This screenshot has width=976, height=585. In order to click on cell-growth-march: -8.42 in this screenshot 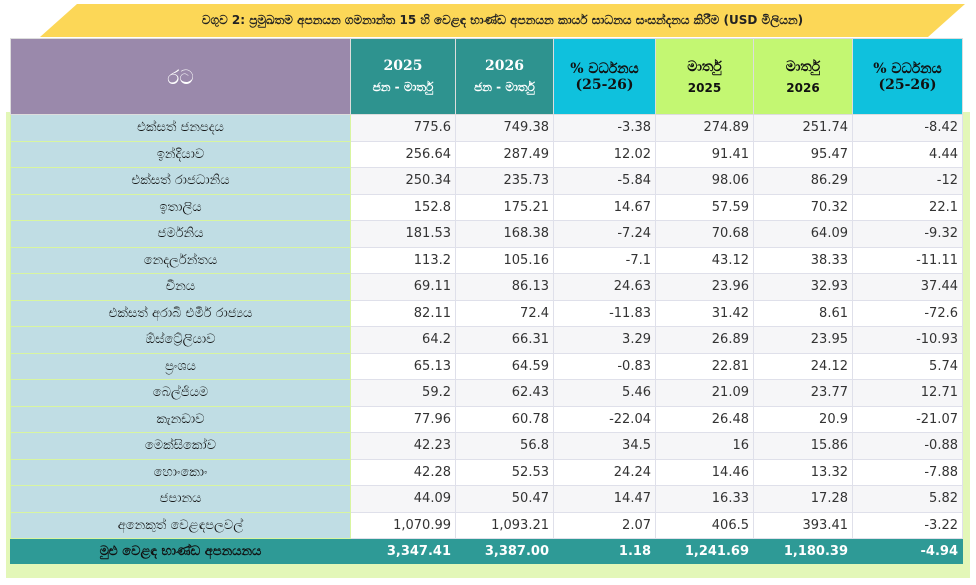, I will do `click(907, 128)`.